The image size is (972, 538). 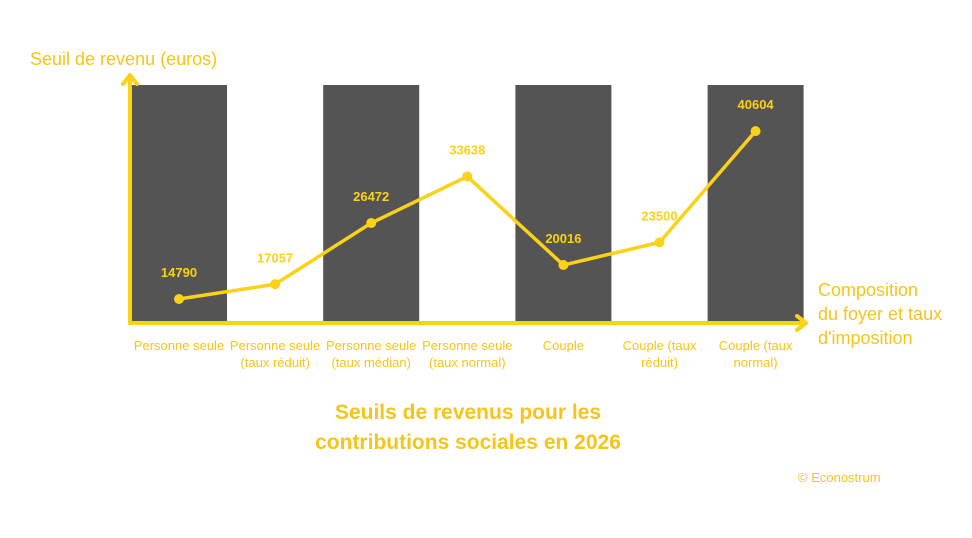 What do you see at coordinates (371, 196) in the screenshot?
I see `data-label: 26472` at bounding box center [371, 196].